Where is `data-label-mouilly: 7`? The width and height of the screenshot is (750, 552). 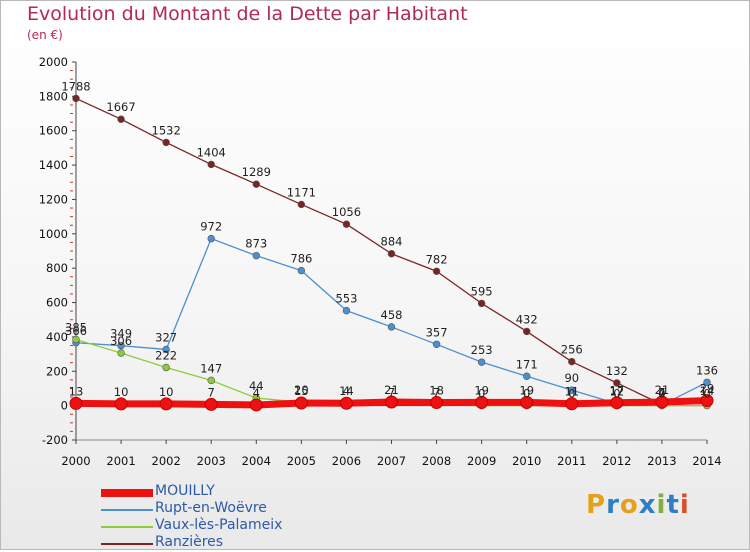
data-label-mouilly: 7 is located at coordinates (211, 392).